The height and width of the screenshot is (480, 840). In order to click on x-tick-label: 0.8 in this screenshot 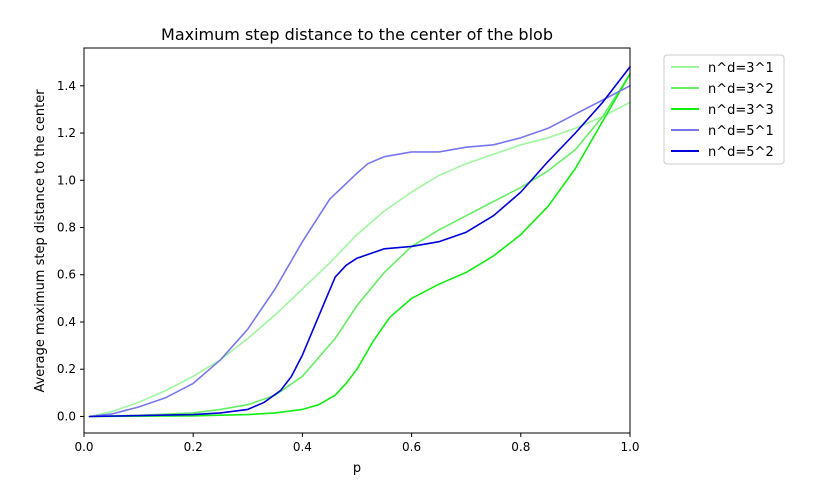, I will do `click(520, 447)`.